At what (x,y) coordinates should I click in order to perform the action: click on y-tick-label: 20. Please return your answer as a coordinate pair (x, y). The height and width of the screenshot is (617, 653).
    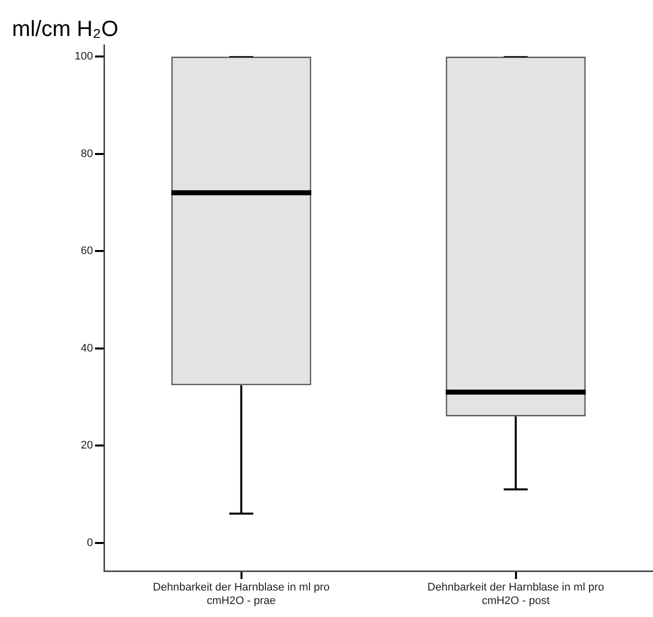
    Looking at the image, I should click on (86, 446).